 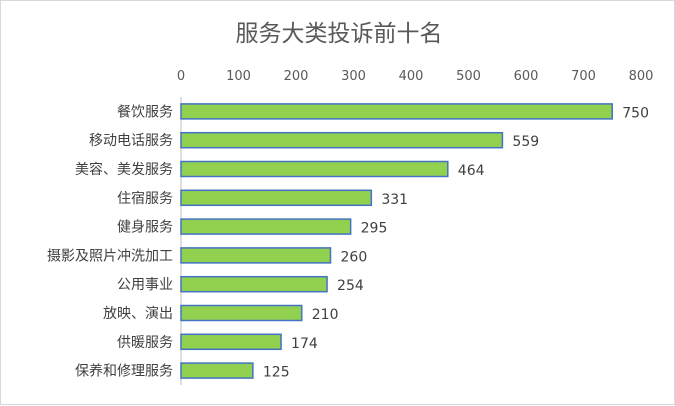 What do you see at coordinates (468, 76) in the screenshot?
I see `x-tick-label: 500` at bounding box center [468, 76].